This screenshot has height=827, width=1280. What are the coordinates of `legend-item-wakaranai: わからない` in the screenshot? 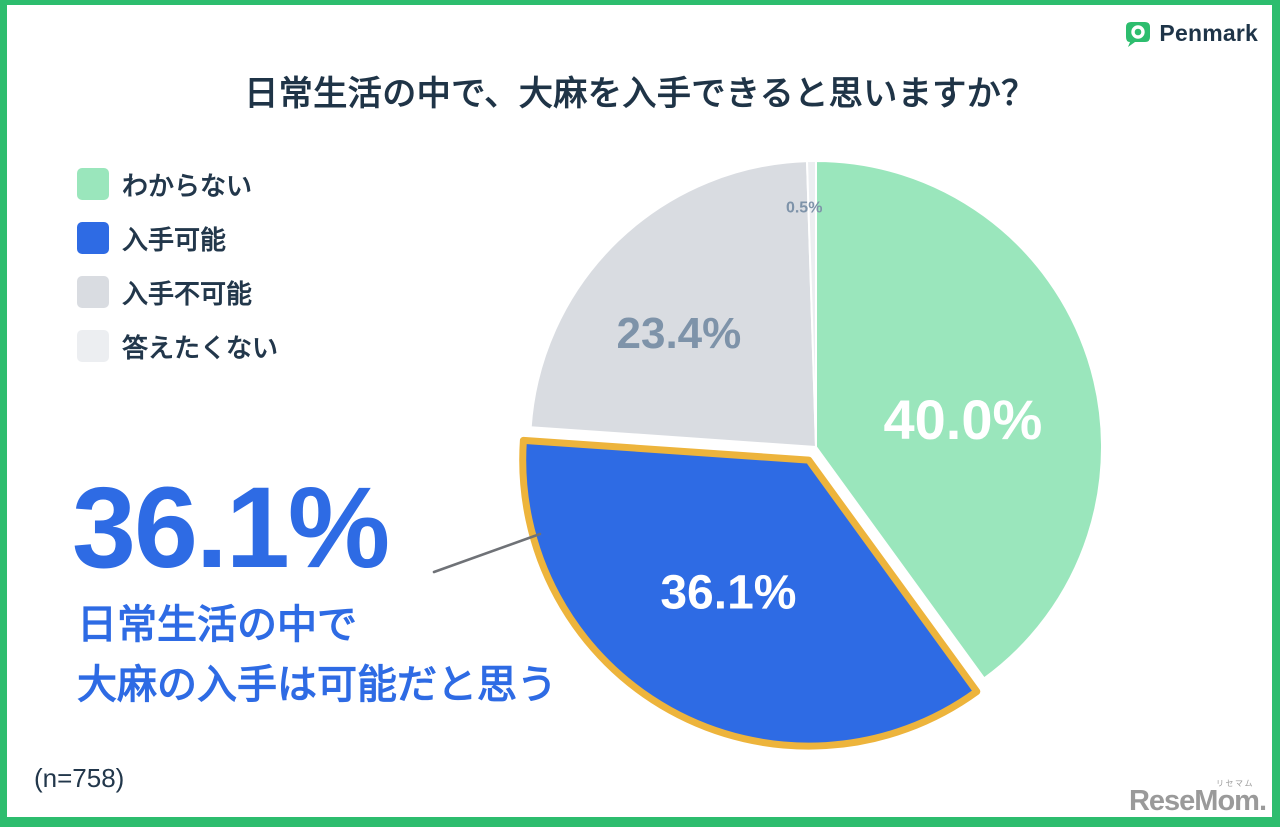 It's located at (177, 184).